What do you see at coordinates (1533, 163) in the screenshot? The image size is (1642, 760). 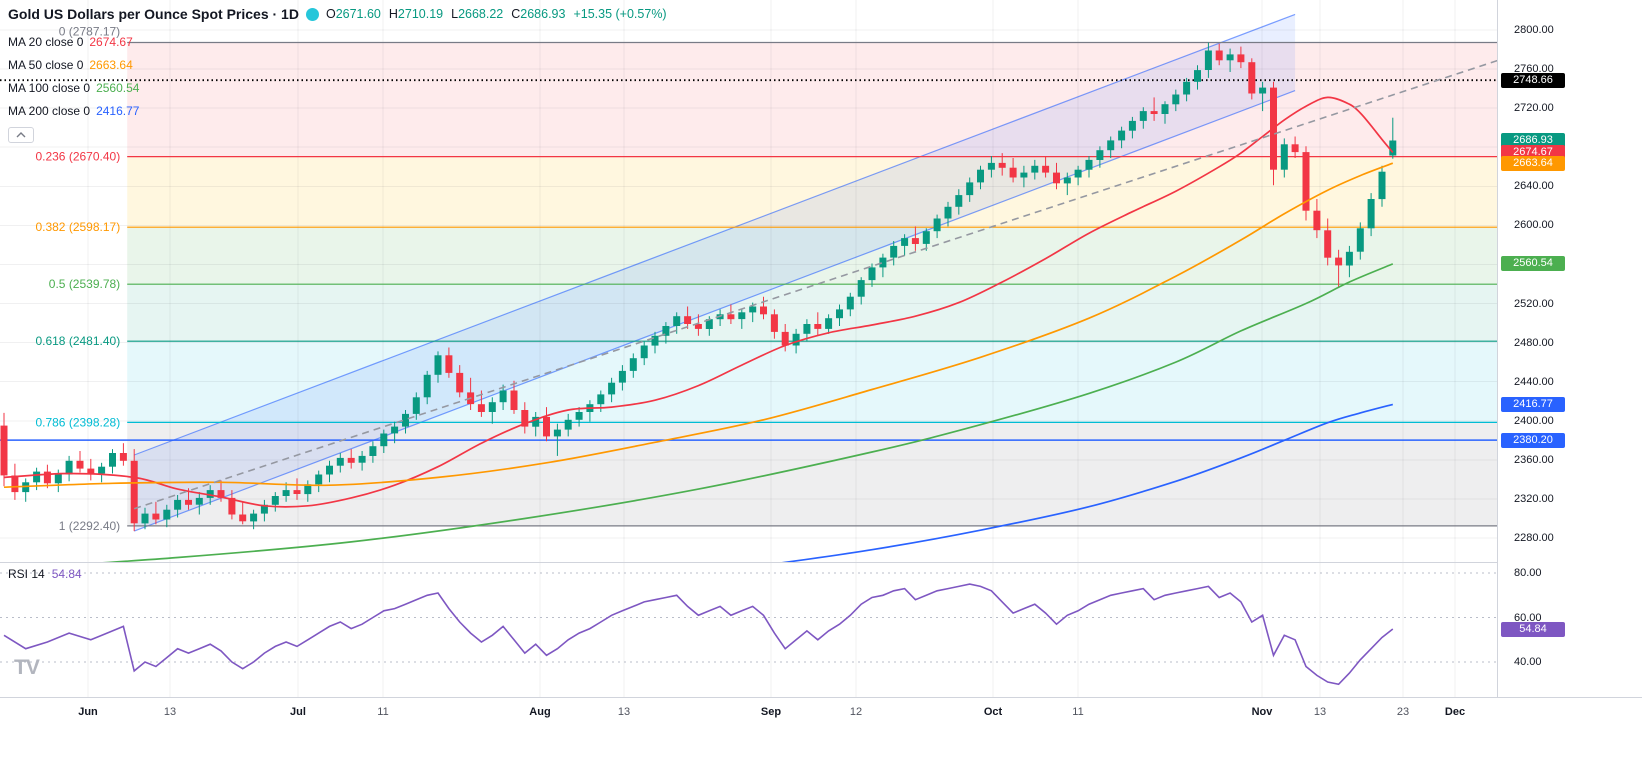 I see `price-axis-badge: 2663.64` at bounding box center [1533, 163].